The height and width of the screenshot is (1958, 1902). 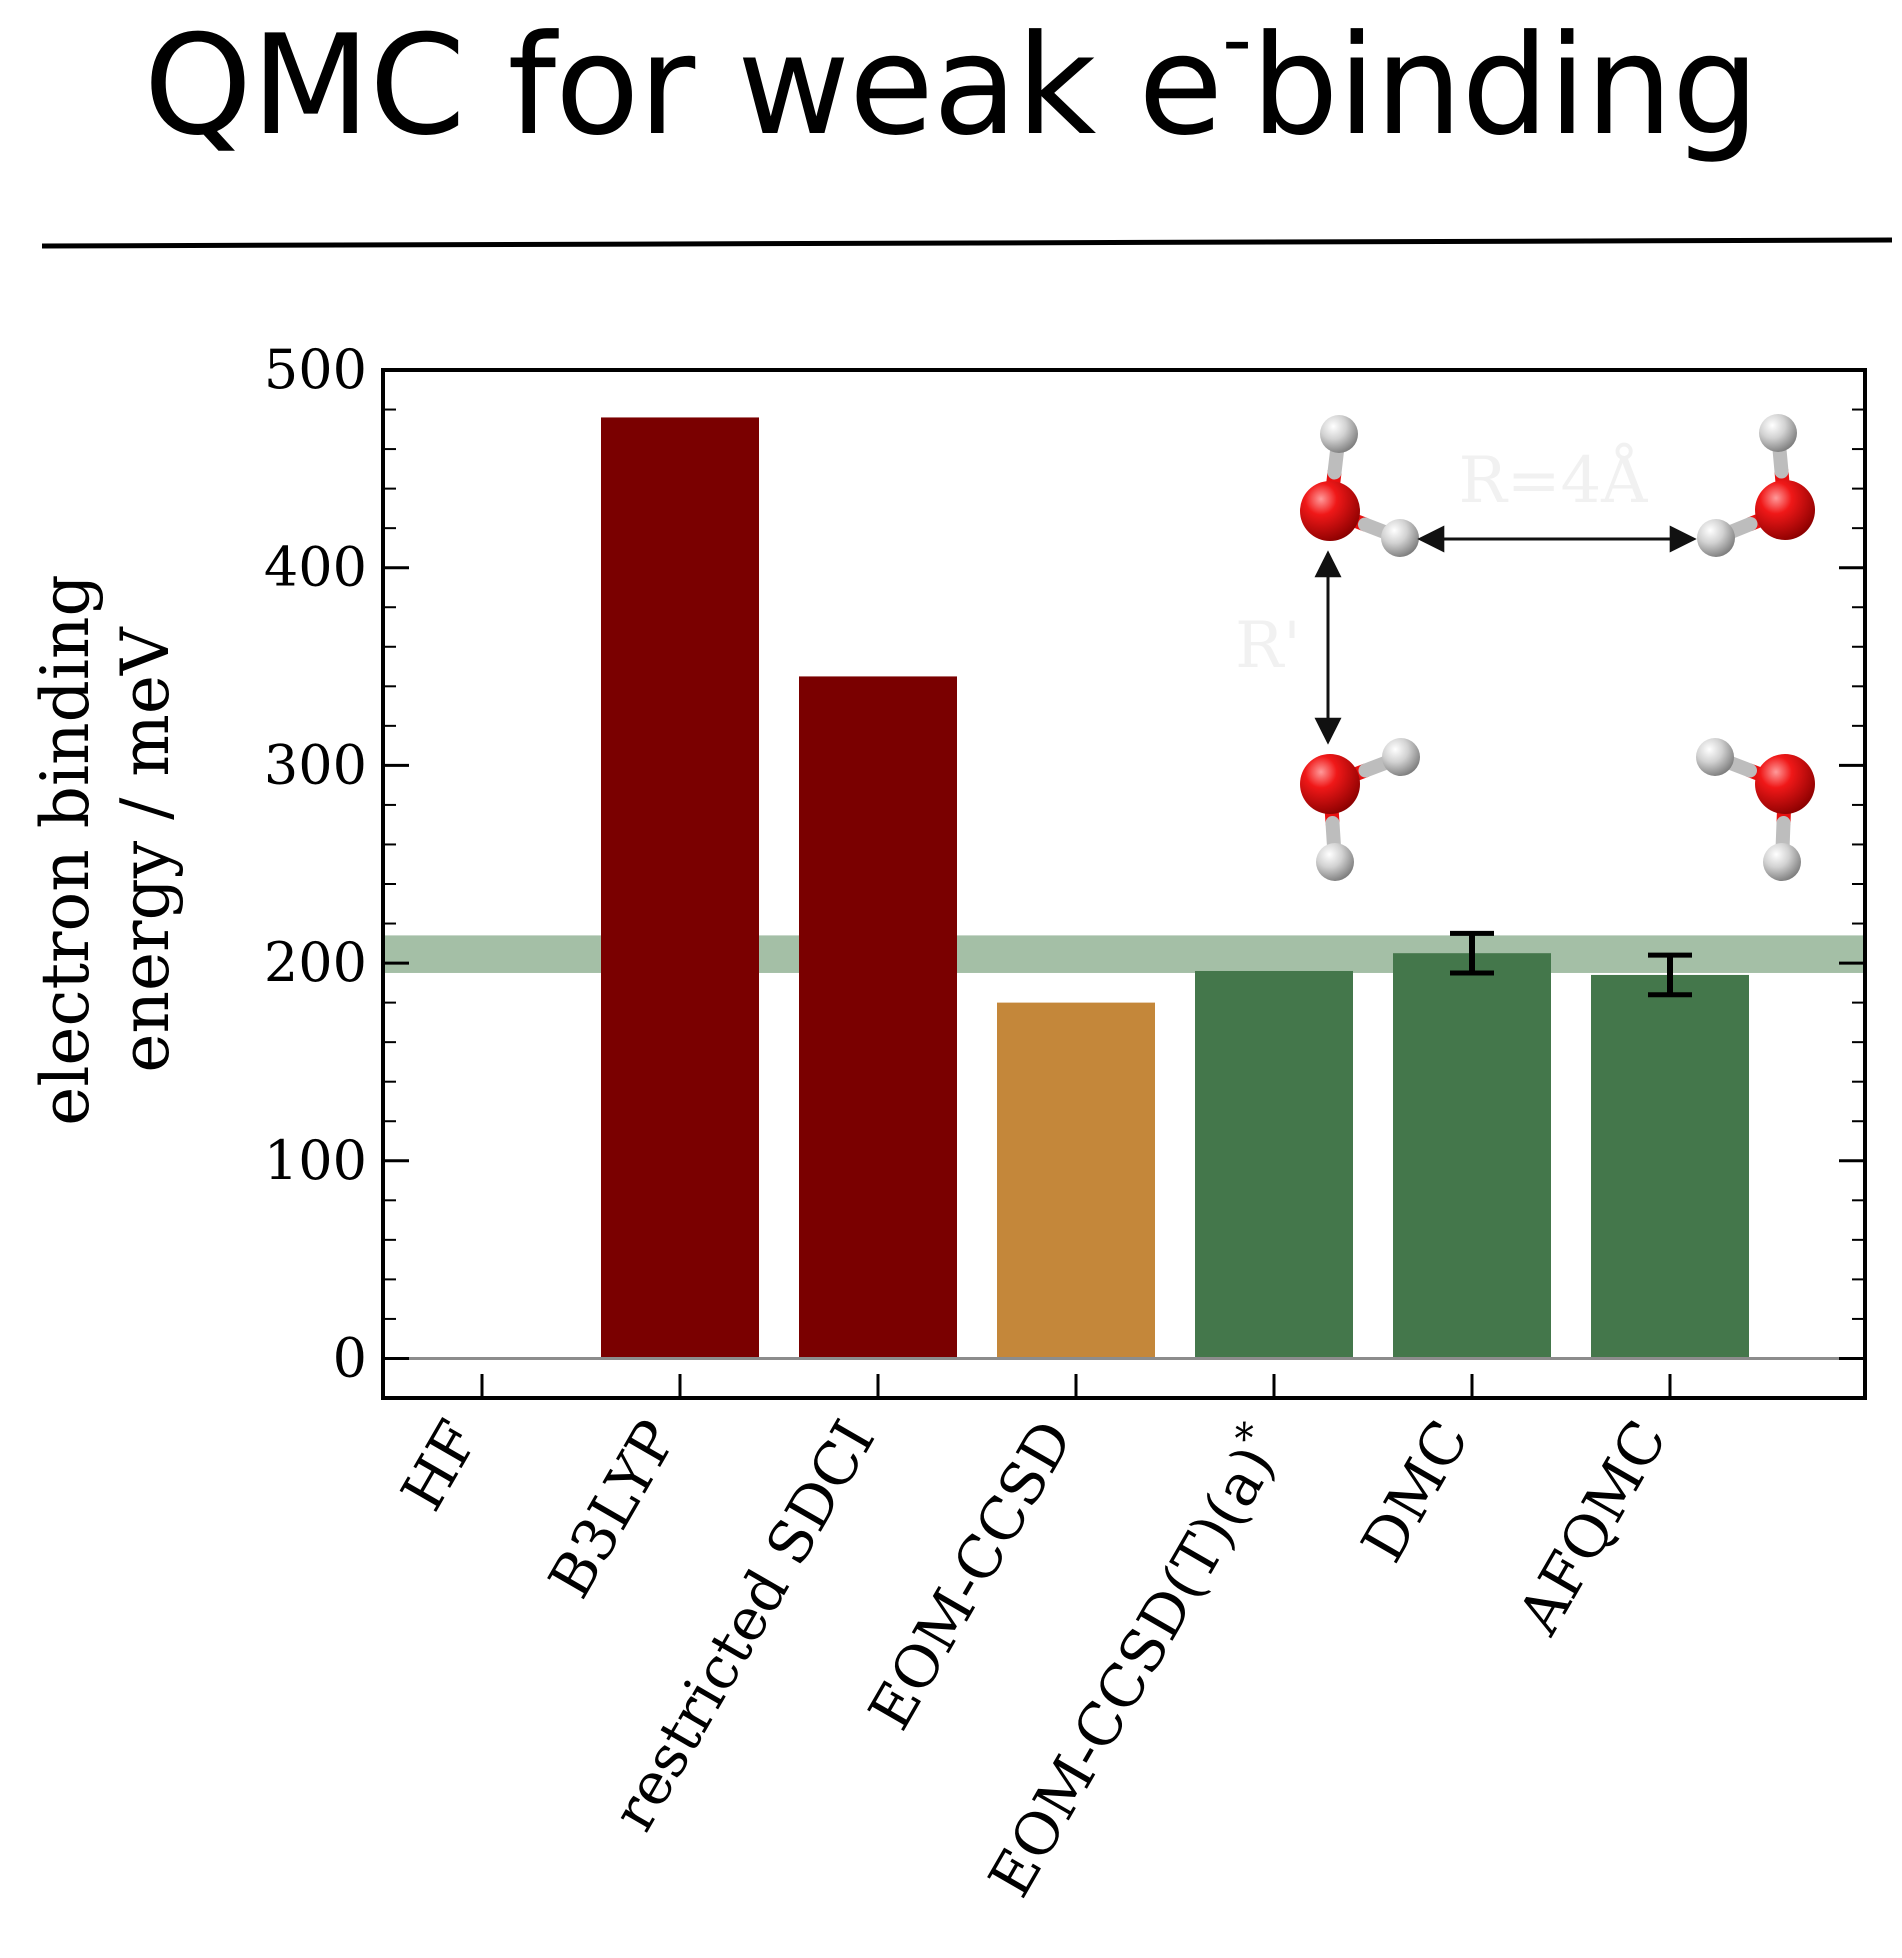 I want to click on page-title: QMC for weak e- binding, so click(x=951, y=85).